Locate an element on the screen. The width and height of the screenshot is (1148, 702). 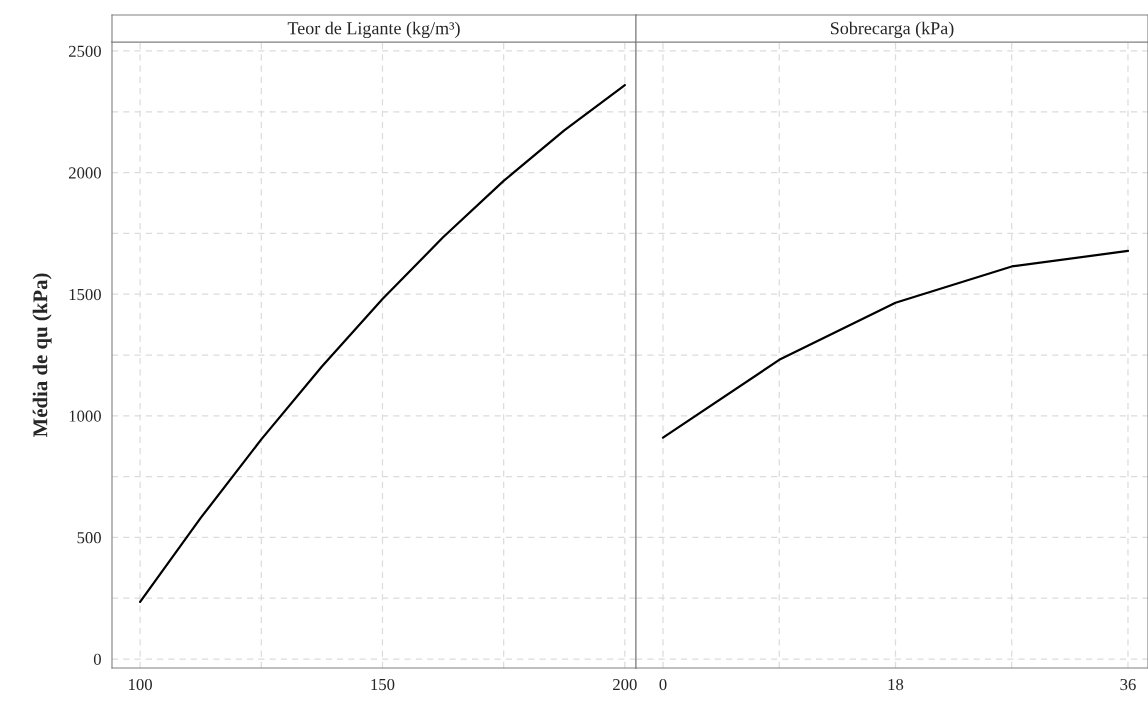
x-tick-label: 36 is located at coordinates (1128, 684).